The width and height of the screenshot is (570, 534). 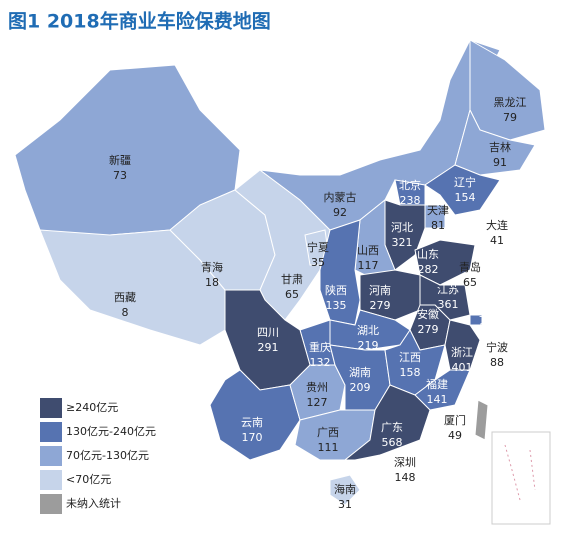 What do you see at coordinates (497, 240) in the screenshot?
I see `city-value: 41` at bounding box center [497, 240].